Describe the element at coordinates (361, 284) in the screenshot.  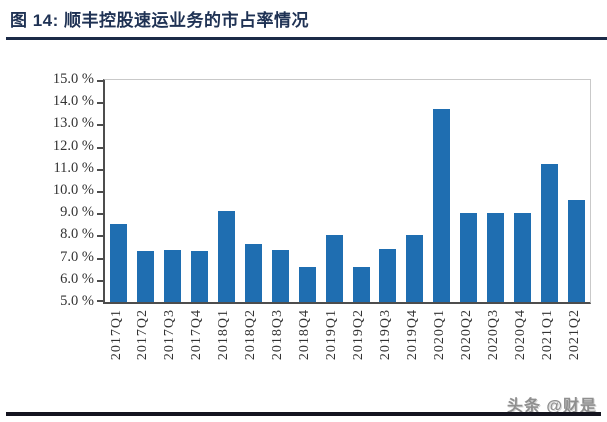
I see `bar-2019Q2` at that location.